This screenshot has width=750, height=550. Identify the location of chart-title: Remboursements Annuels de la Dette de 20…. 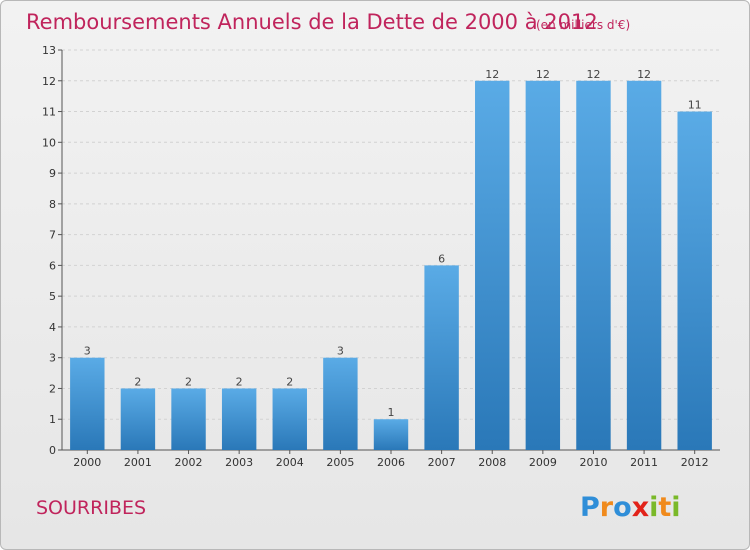
(312, 22).